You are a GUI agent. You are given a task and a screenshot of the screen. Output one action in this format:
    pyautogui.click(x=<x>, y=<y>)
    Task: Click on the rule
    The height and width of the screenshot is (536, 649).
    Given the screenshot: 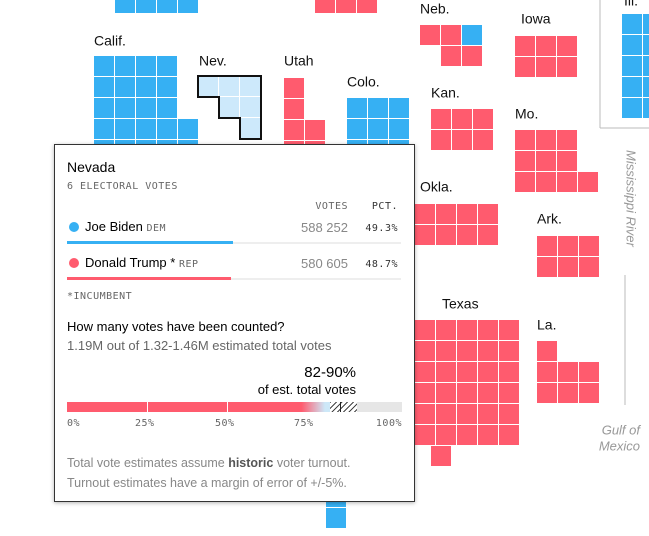 What is the action you would take?
    pyautogui.click(x=234, y=279)
    